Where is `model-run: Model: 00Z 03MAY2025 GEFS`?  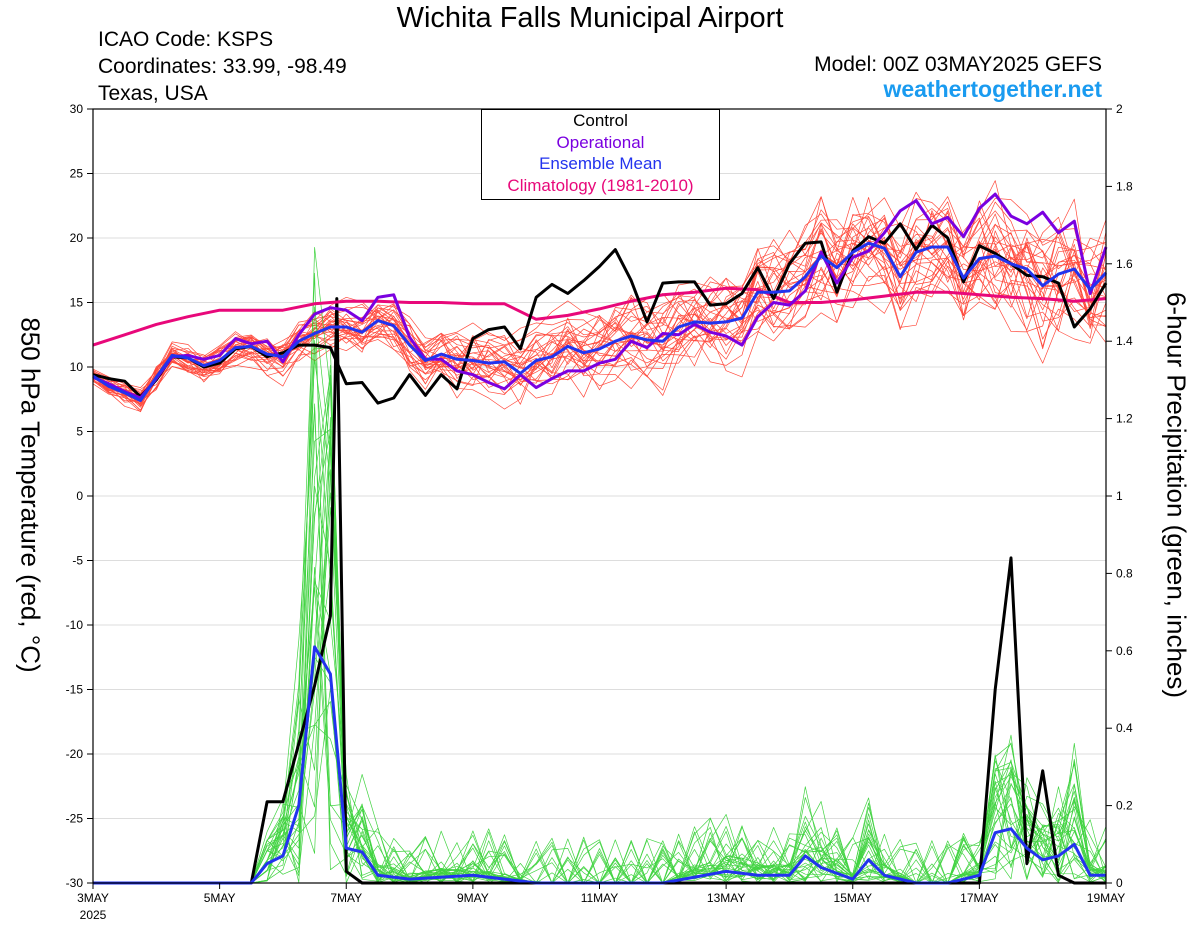 model-run: Model: 00Z 03MAY2025 GEFS is located at coordinates (958, 64).